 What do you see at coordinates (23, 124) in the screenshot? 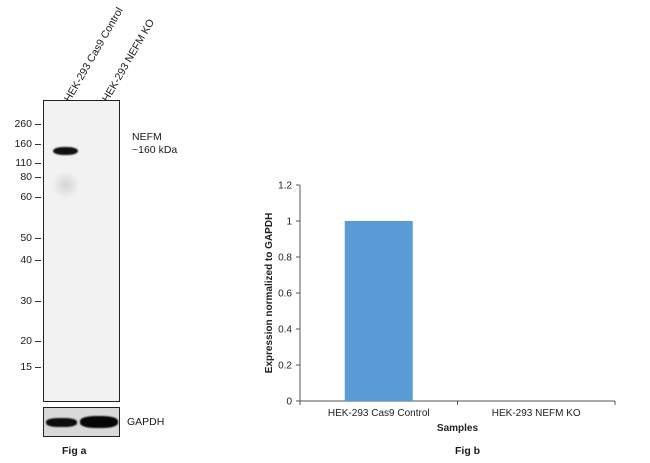
I see `mw-marker-260: 260` at bounding box center [23, 124].